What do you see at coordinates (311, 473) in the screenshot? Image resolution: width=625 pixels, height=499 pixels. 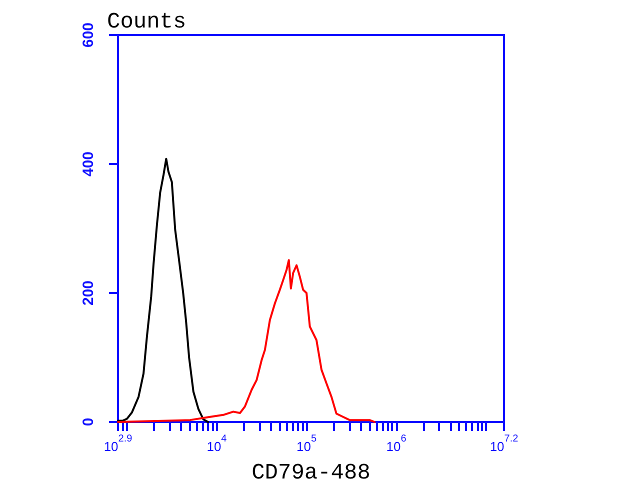 I see `x-axis-title: CD79a-488` at bounding box center [311, 473].